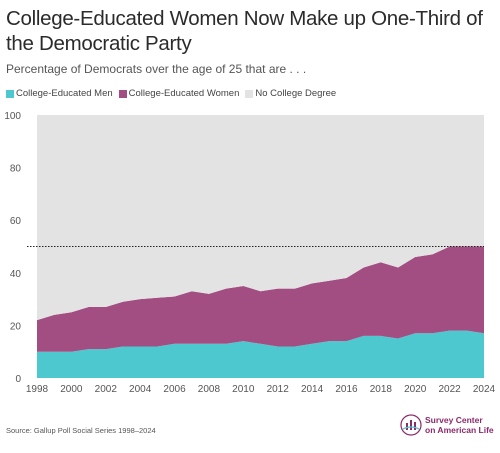  Describe the element at coordinates (449, 389) in the screenshot. I see `x-tick-label: 2022` at that location.